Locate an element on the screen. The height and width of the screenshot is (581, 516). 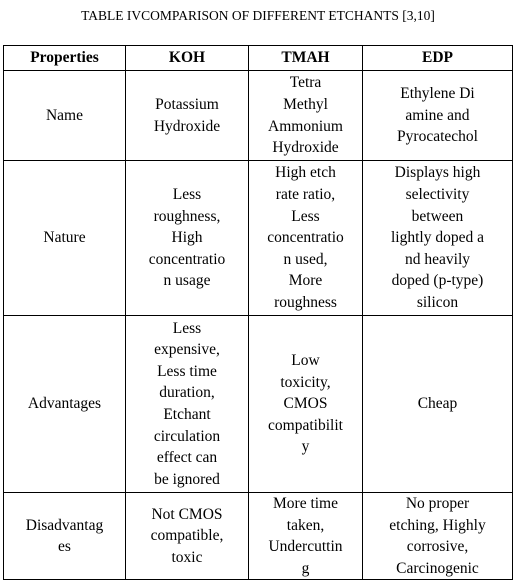
cell-line: Ethylene Di is located at coordinates (437, 94).